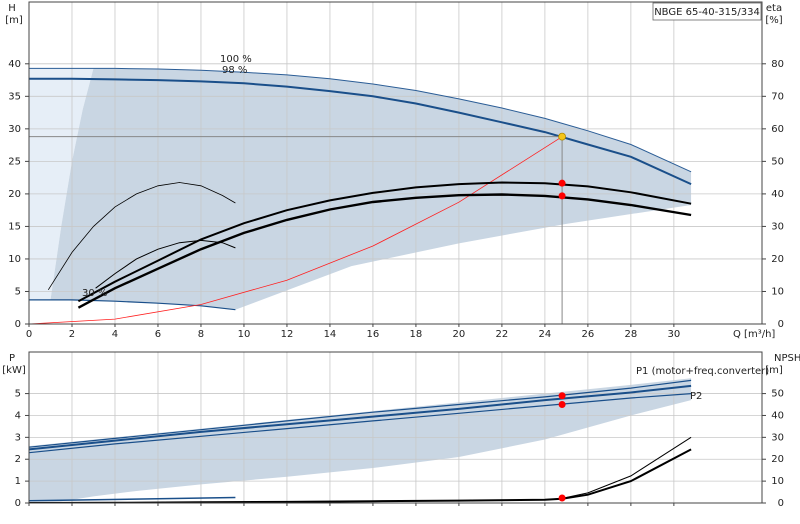 This screenshot has width=800, height=524. What do you see at coordinates (777, 129) in the screenshot?
I see `y2-tick-label: 60` at bounding box center [777, 129].